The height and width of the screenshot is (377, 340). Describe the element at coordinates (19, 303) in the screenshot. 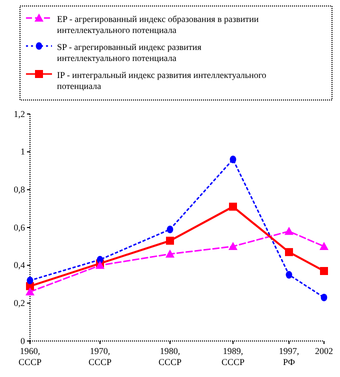

I see `y-tick-label: 0,2` at that location.